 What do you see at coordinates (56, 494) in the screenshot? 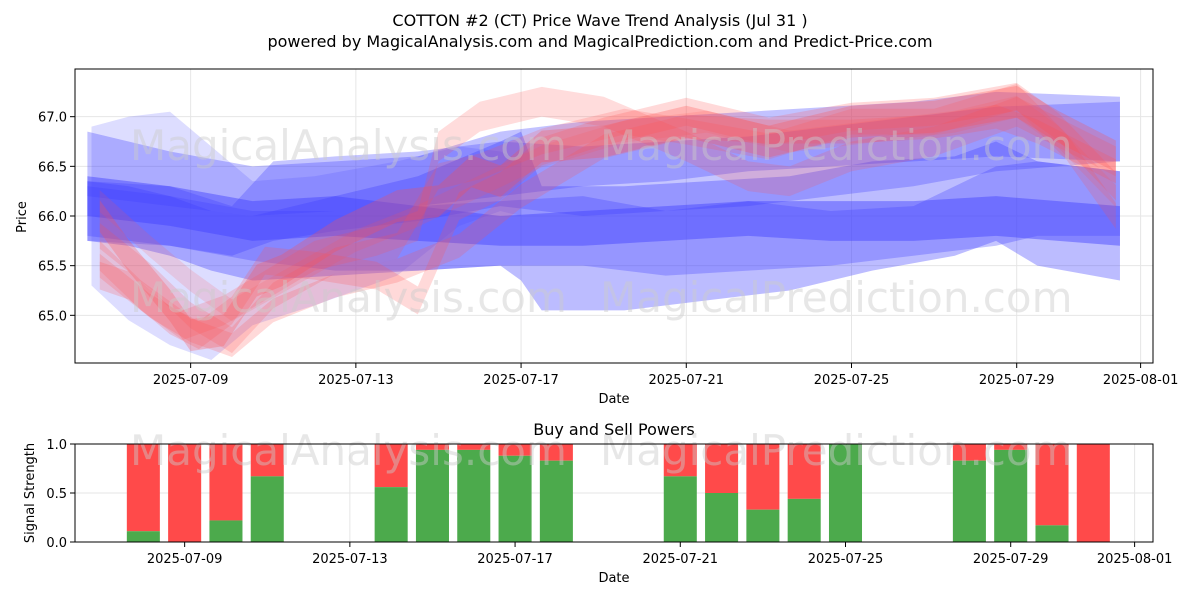
I see `signal-y-tick-label: 0.5` at bounding box center [56, 494].